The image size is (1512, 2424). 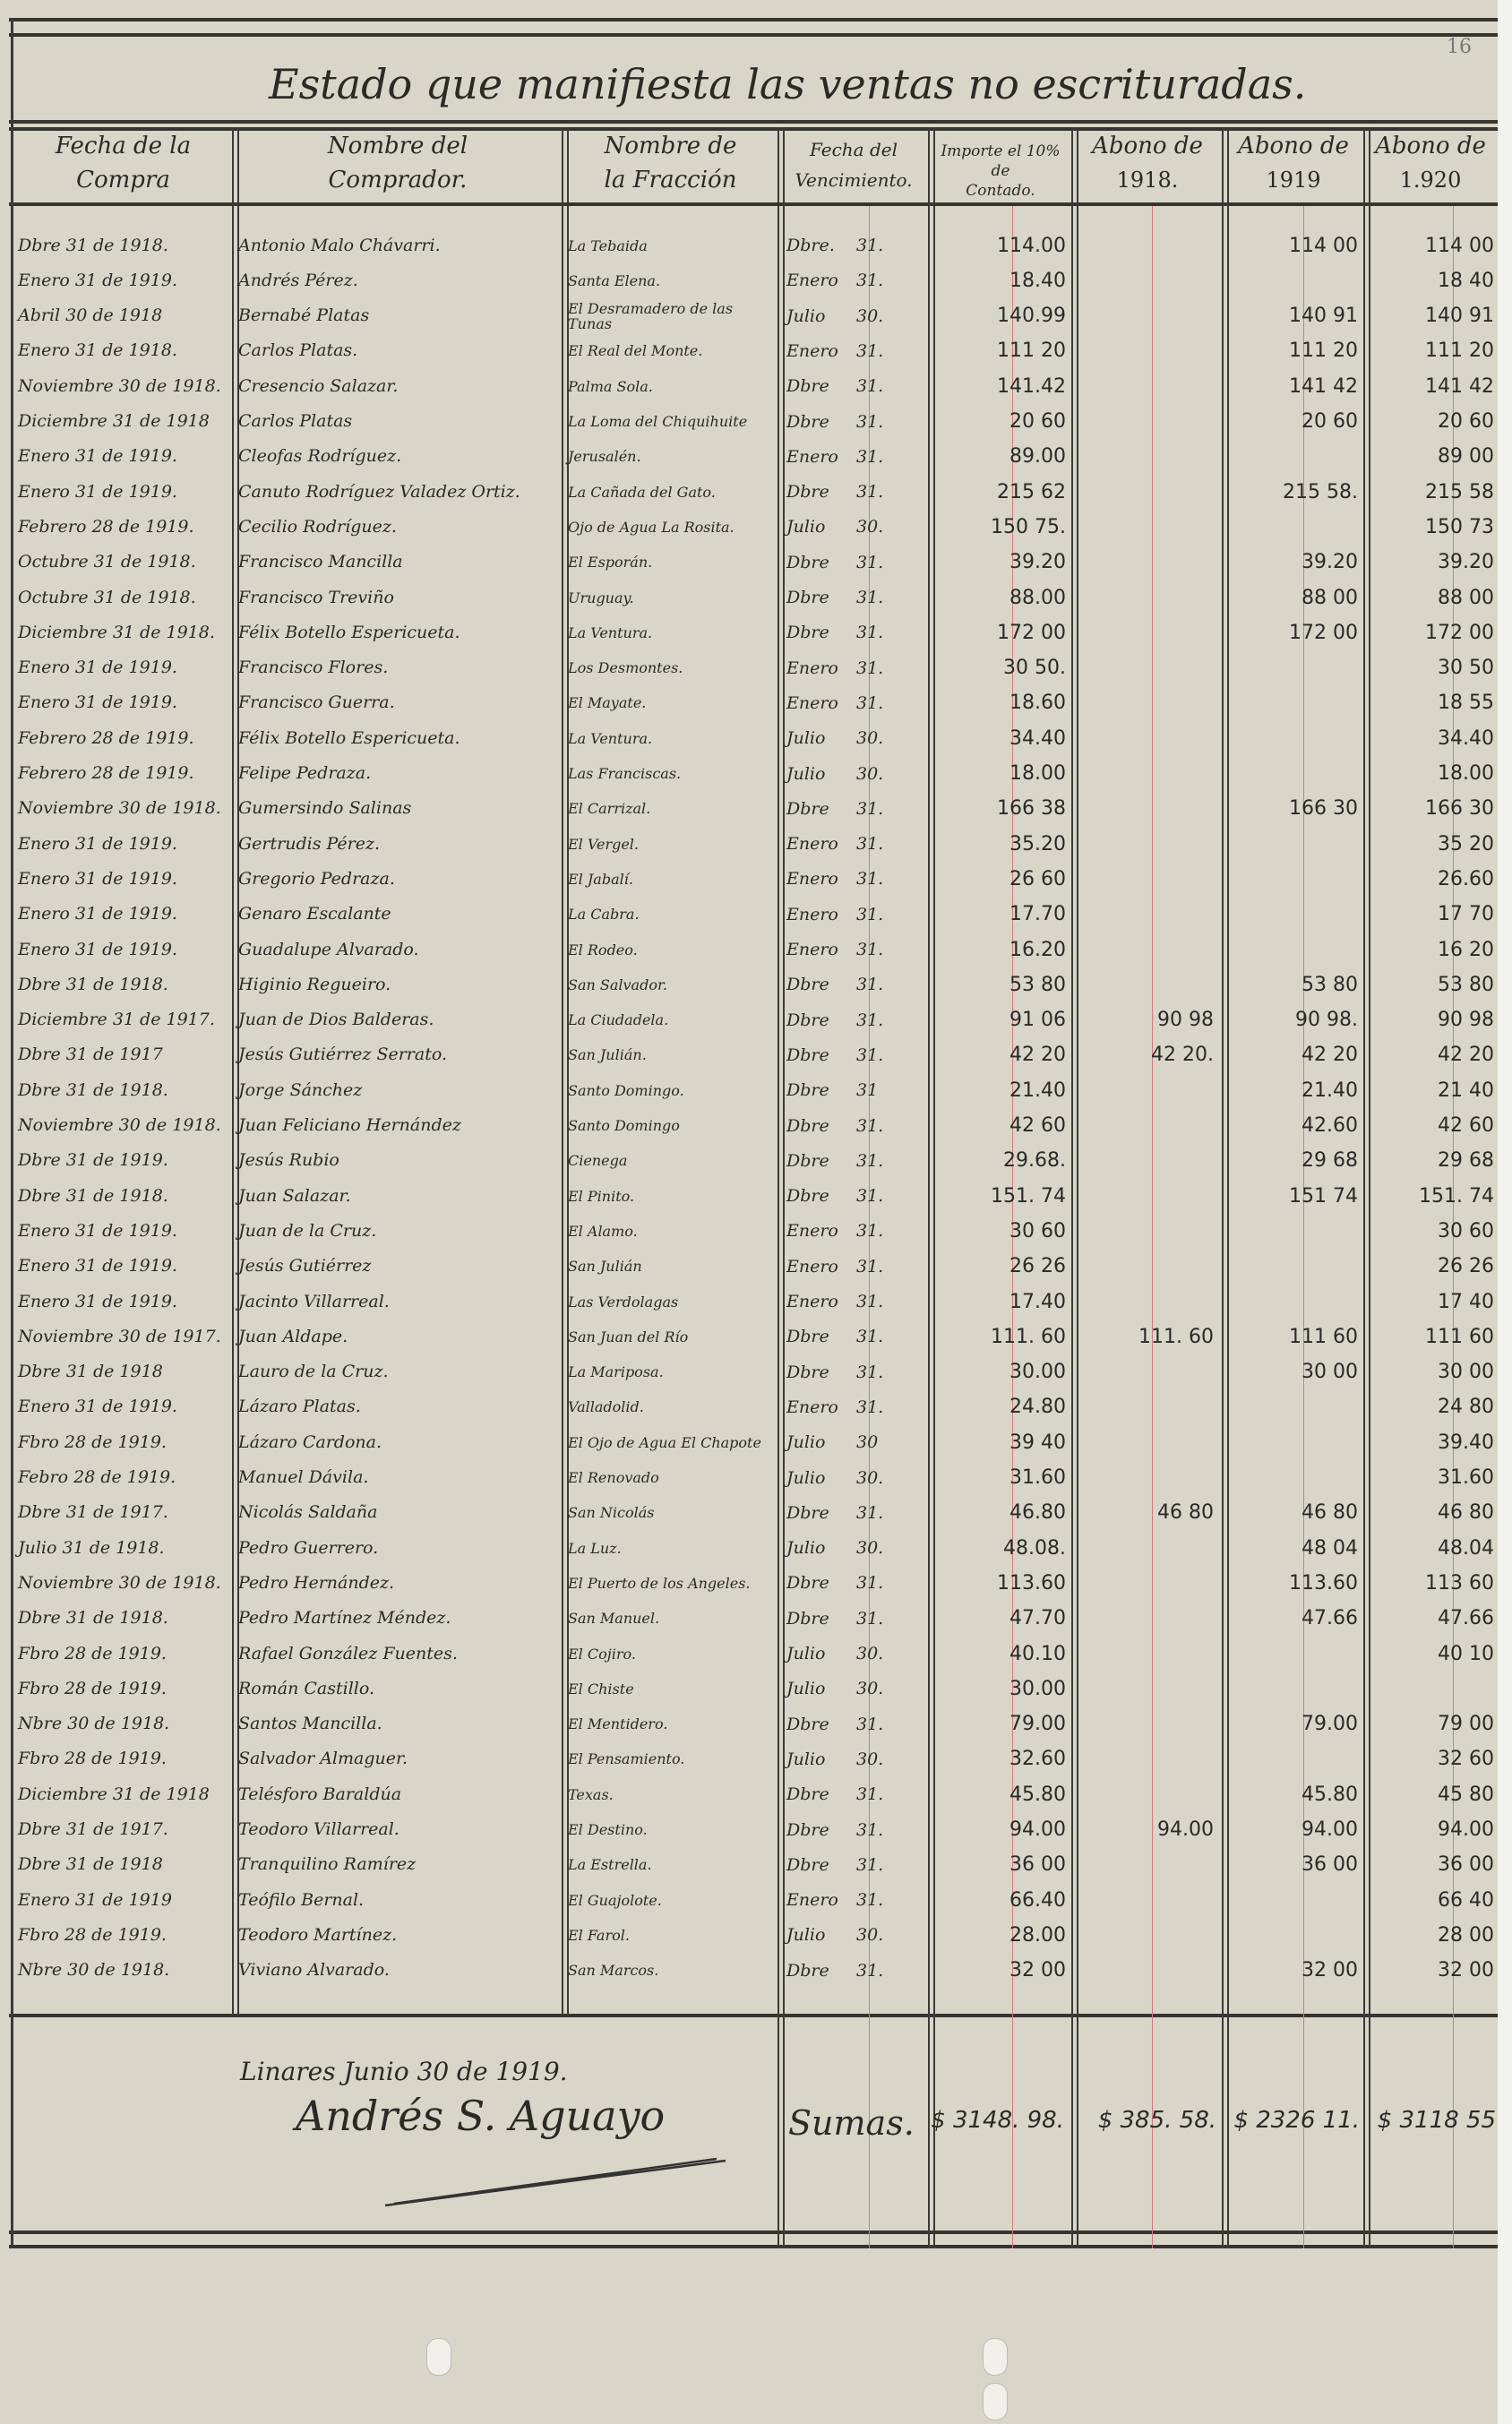 I want to click on purchase-date: Noviembre 30 de 1918., so click(x=119, y=808).